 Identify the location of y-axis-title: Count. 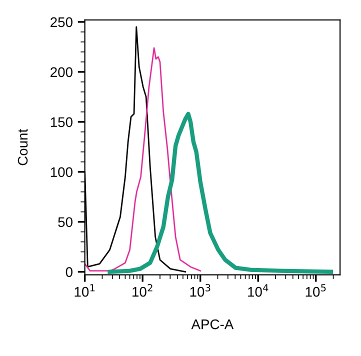
(23, 147).